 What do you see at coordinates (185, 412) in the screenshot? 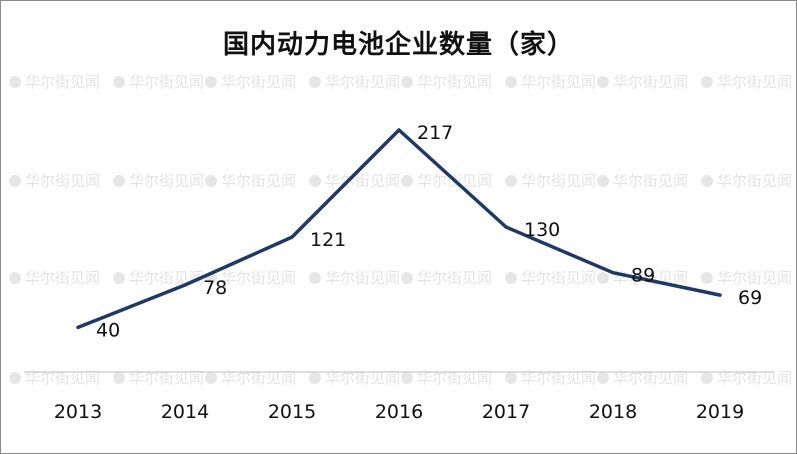
I see `x-tick-label-2014: 2014` at bounding box center [185, 412].